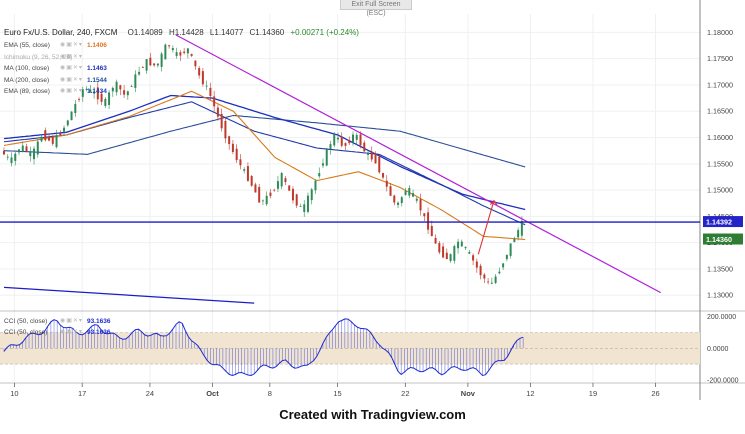  What do you see at coordinates (376, 8) in the screenshot?
I see `exit-fullscreen-button: Exit Full Screen (ESC)` at bounding box center [376, 8].